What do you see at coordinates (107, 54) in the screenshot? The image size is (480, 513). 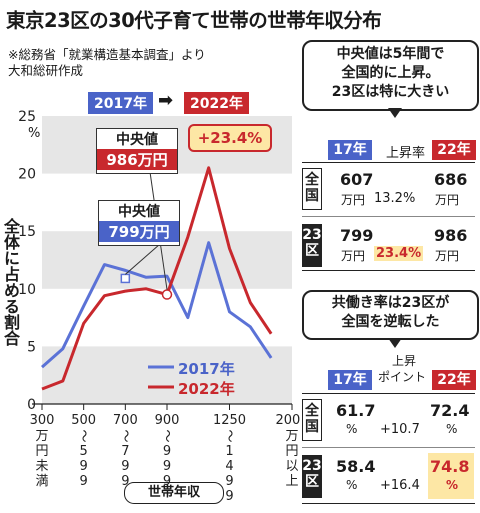 I see `source-line-1: ※総務省「就業構造基本調査」より` at bounding box center [107, 54].